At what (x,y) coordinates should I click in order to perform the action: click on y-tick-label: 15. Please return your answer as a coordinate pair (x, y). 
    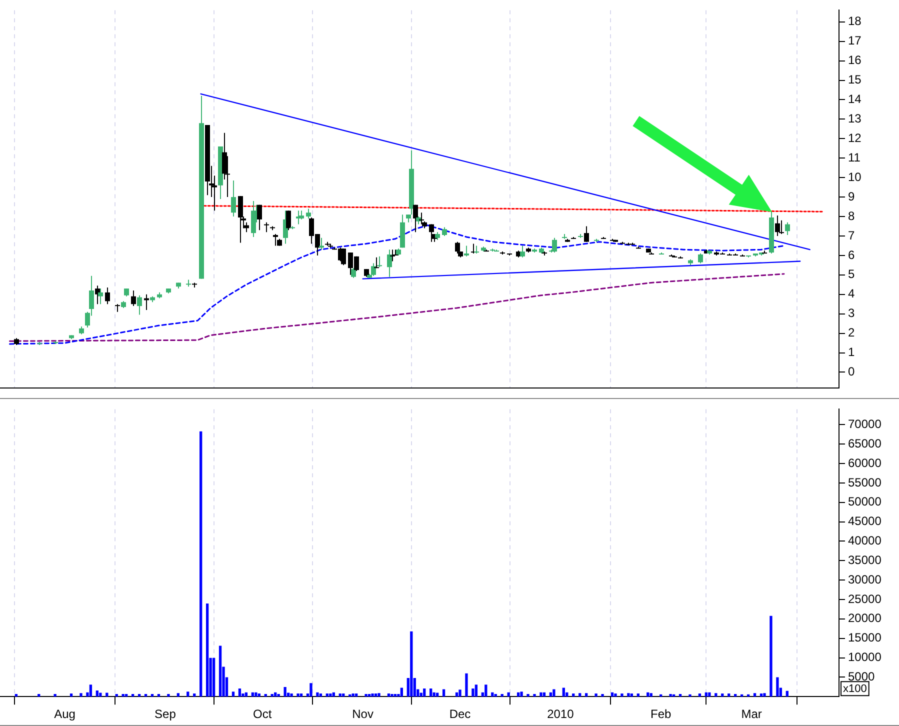
    Looking at the image, I should click on (855, 79).